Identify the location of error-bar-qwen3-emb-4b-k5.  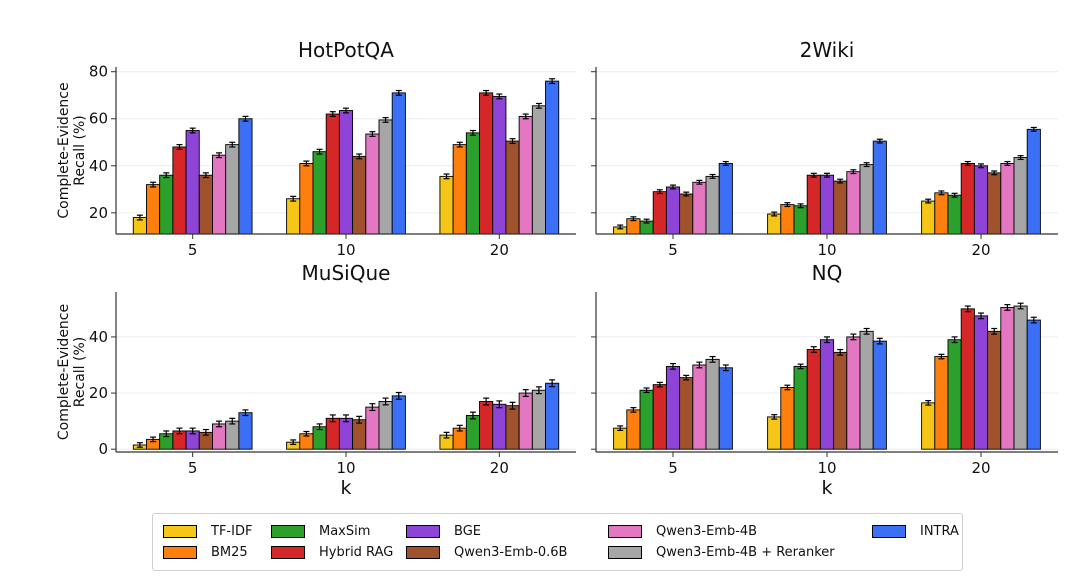
(219, 424).